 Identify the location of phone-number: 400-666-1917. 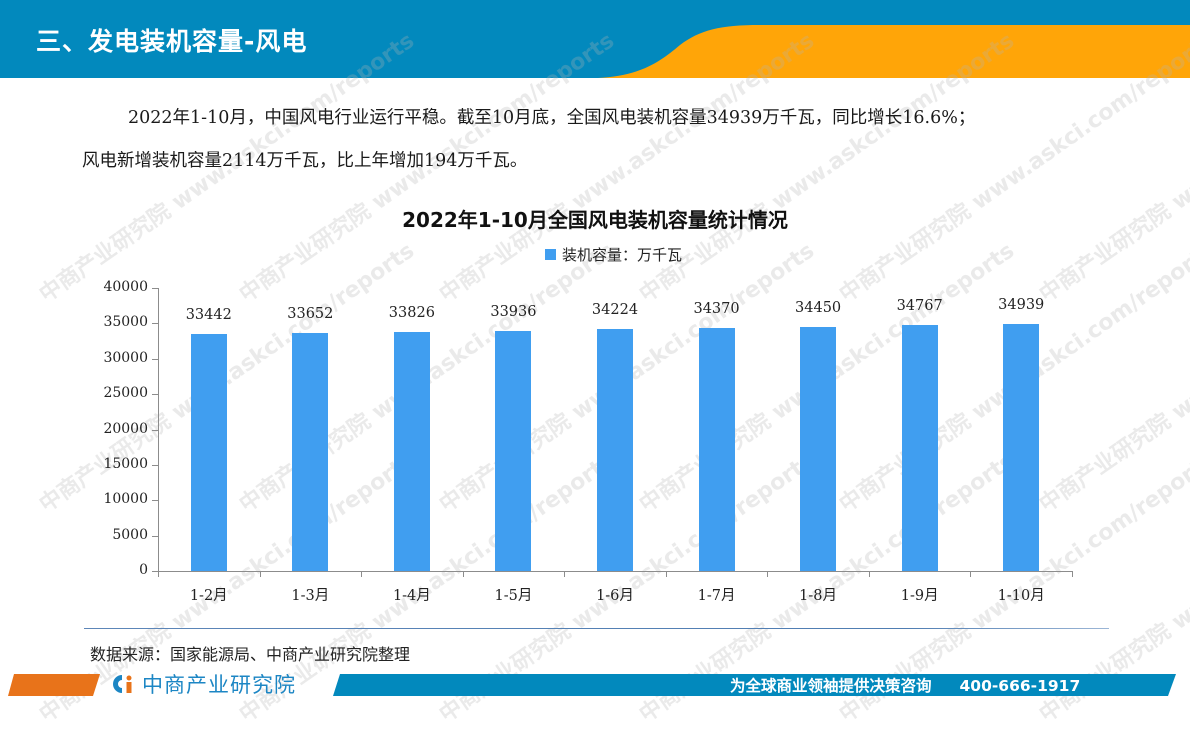
(1020, 686).